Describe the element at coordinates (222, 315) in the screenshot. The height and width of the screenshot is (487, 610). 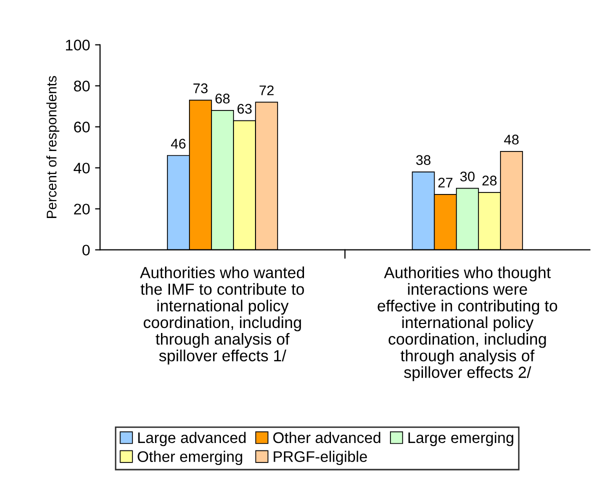
I see `x-tick-label: Authorities who wanted the IMF to contribute to international policy coordination, including through analysis of spillover effects 1/` at that location.